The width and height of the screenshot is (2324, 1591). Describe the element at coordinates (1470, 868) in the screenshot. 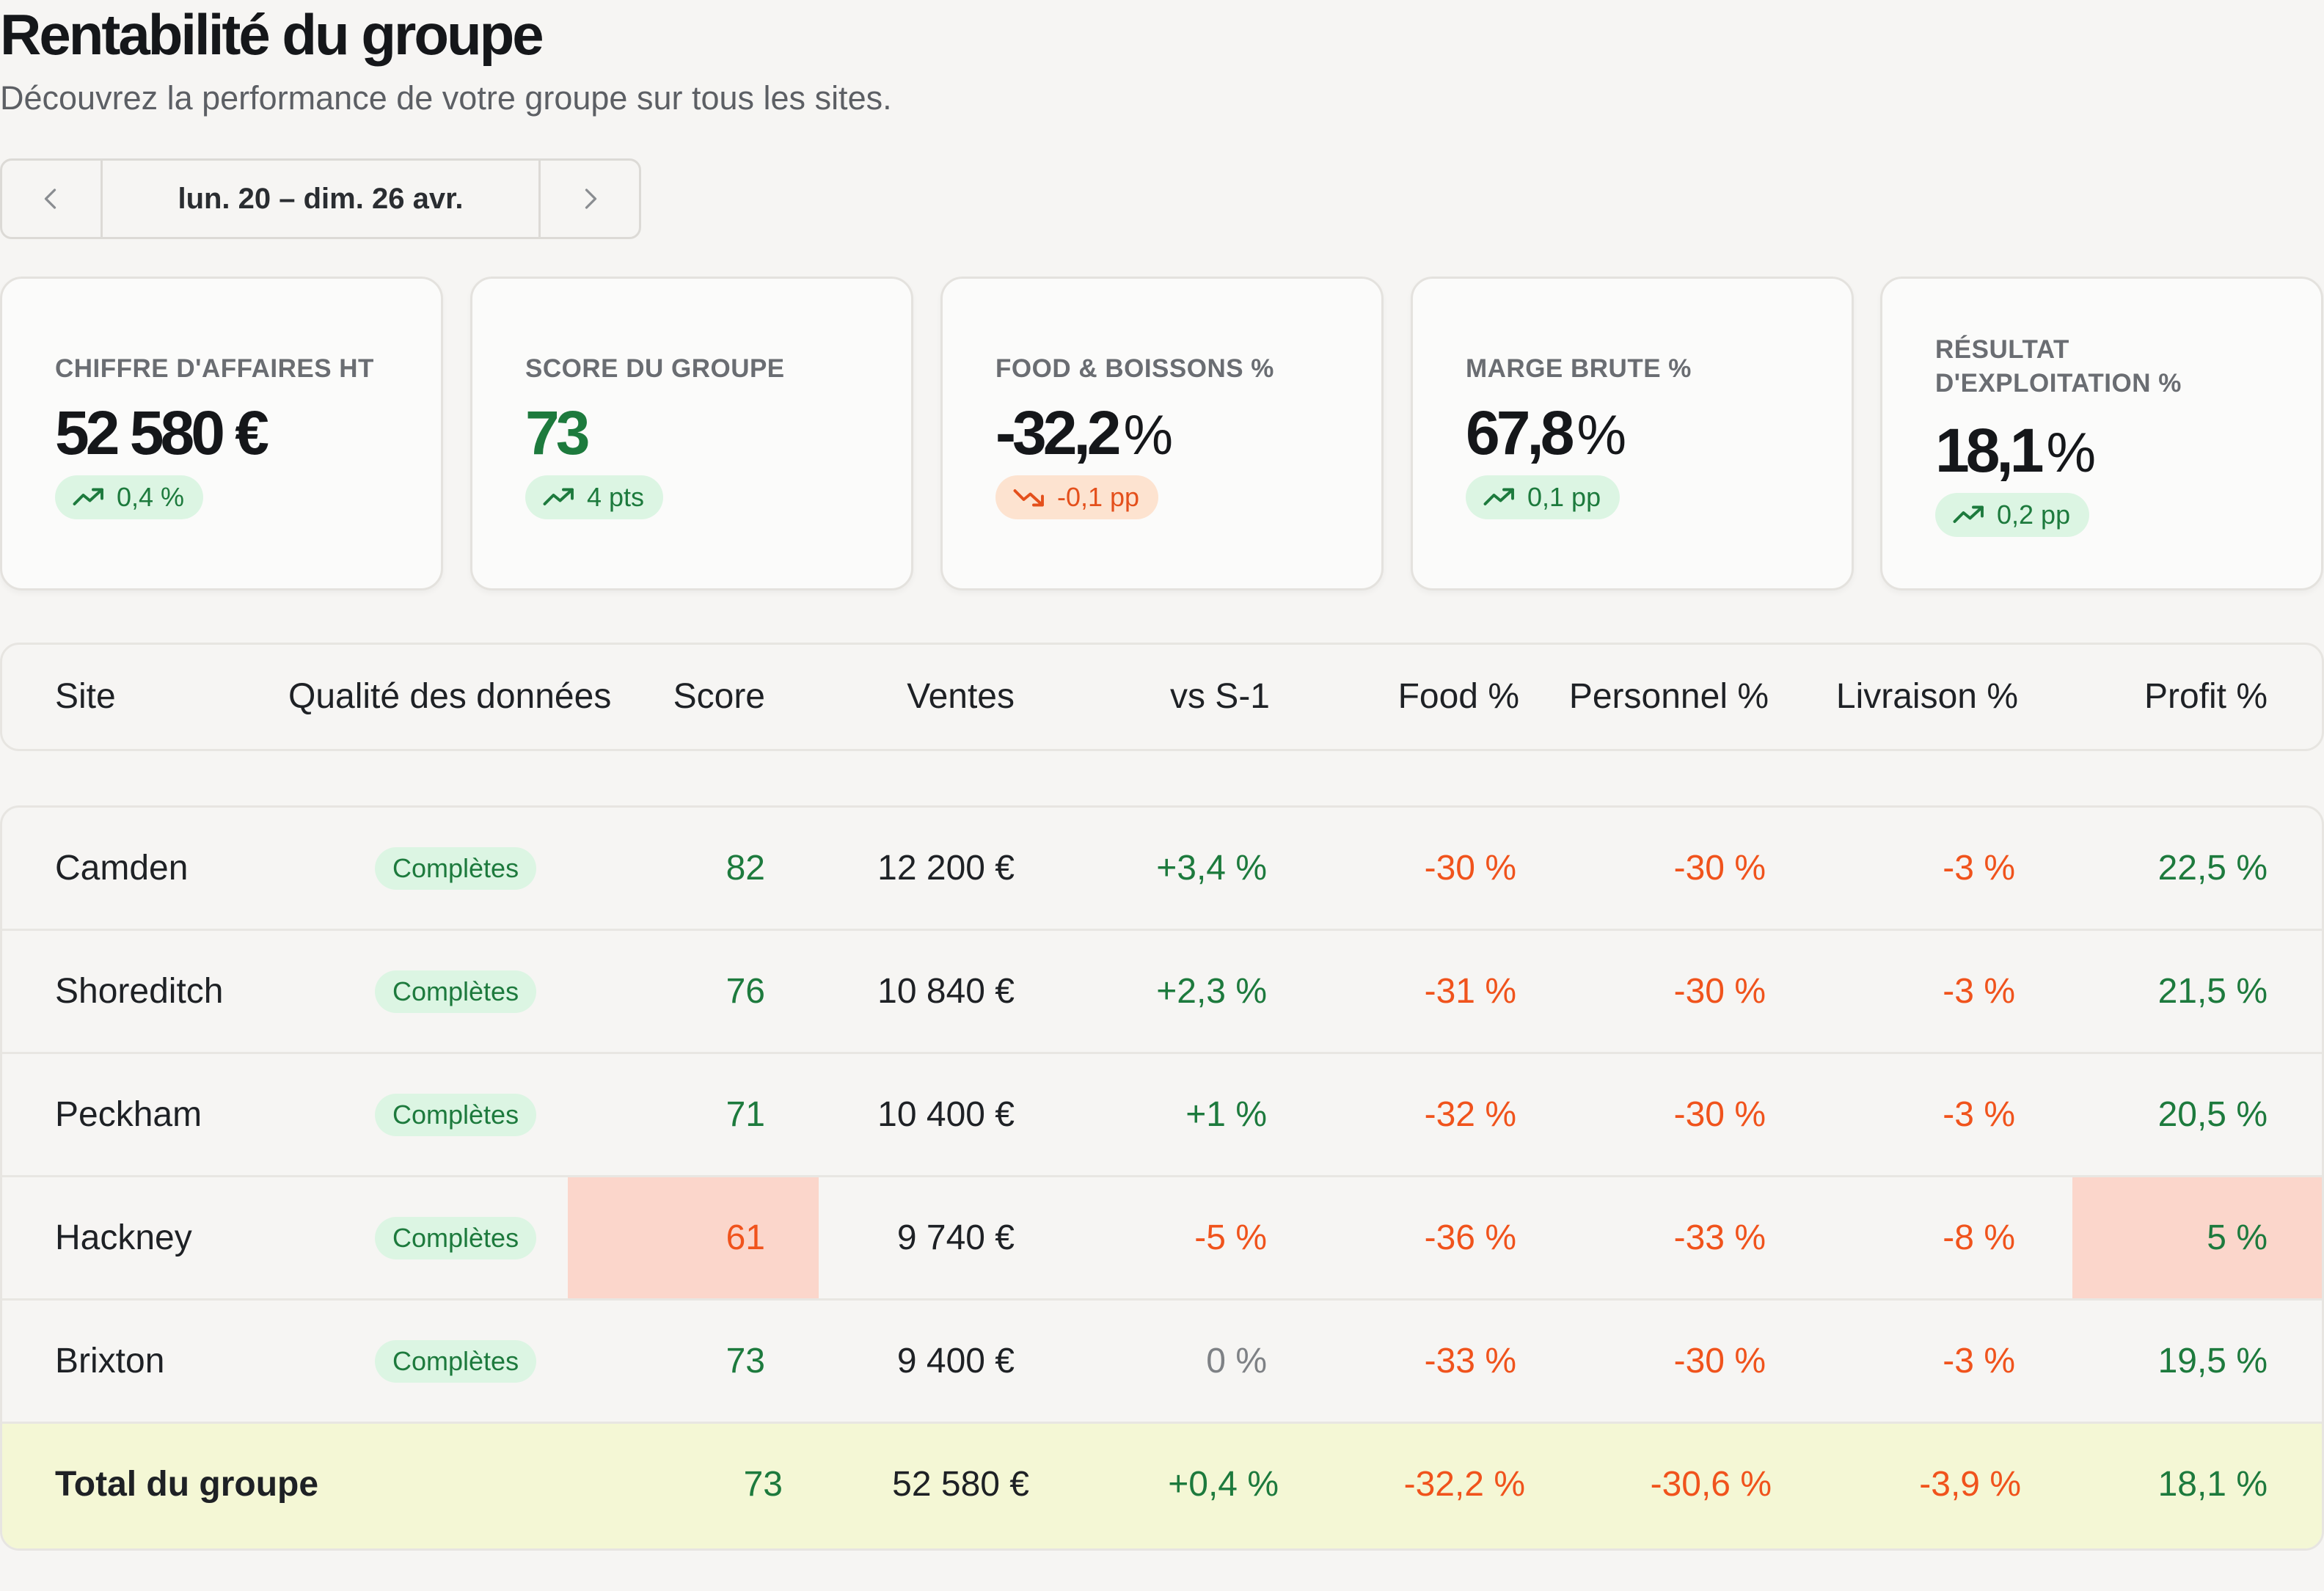

I see `food-cell: -30 %` at that location.